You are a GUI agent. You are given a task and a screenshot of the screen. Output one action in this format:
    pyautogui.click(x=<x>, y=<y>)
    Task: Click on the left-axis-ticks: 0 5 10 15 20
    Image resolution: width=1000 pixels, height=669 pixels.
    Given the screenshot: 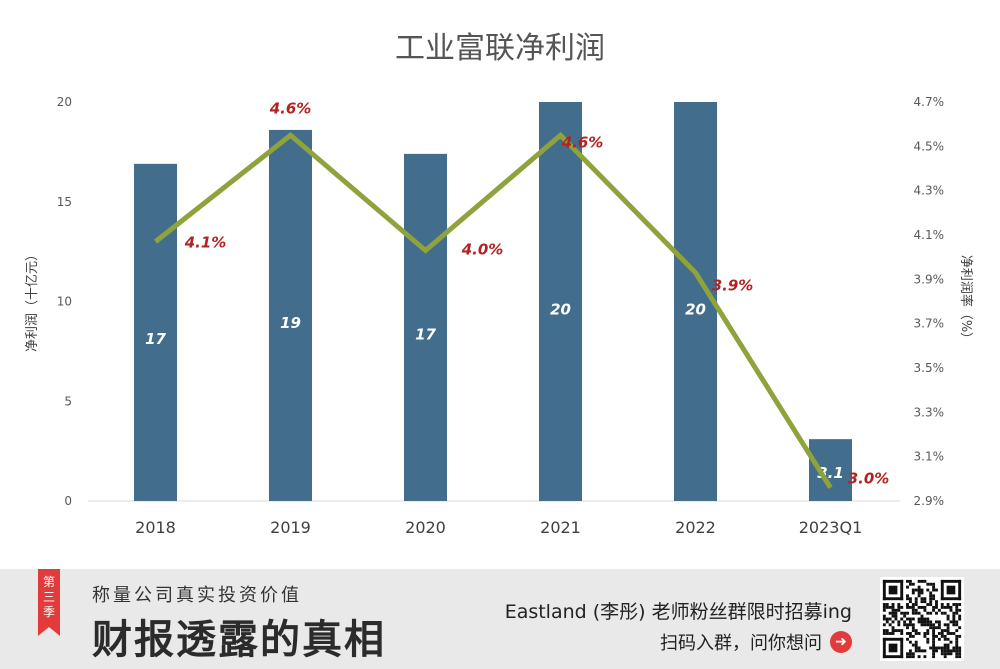 What is the action you would take?
    pyautogui.click(x=64, y=301)
    